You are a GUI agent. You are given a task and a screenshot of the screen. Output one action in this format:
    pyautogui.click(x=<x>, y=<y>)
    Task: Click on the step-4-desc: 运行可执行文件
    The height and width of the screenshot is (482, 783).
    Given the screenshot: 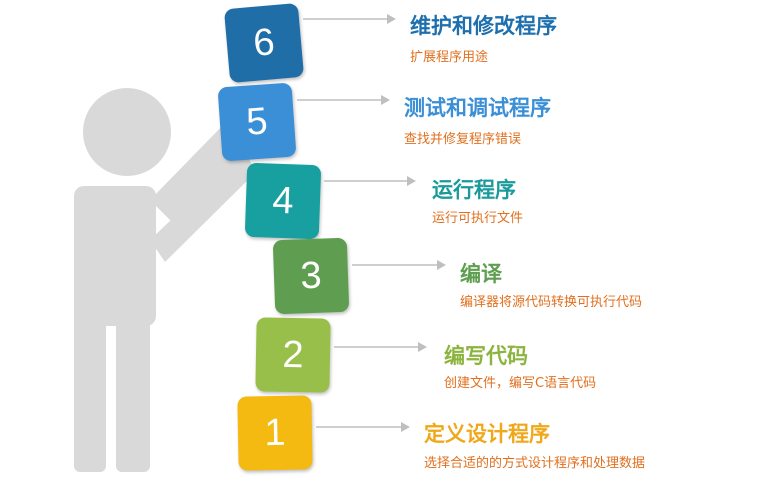 What is the action you would take?
    pyautogui.click(x=478, y=218)
    